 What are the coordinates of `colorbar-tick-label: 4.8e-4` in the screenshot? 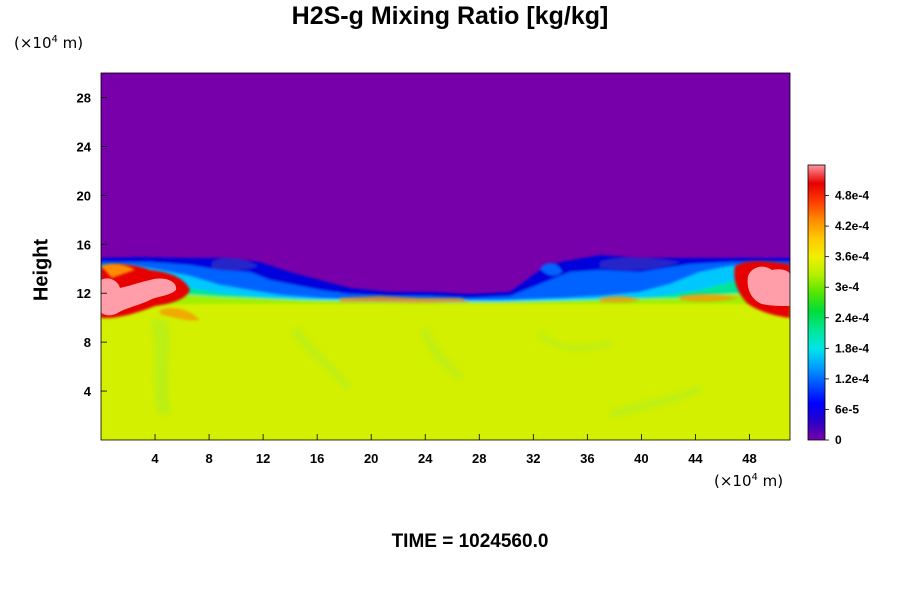 It's located at (852, 196).